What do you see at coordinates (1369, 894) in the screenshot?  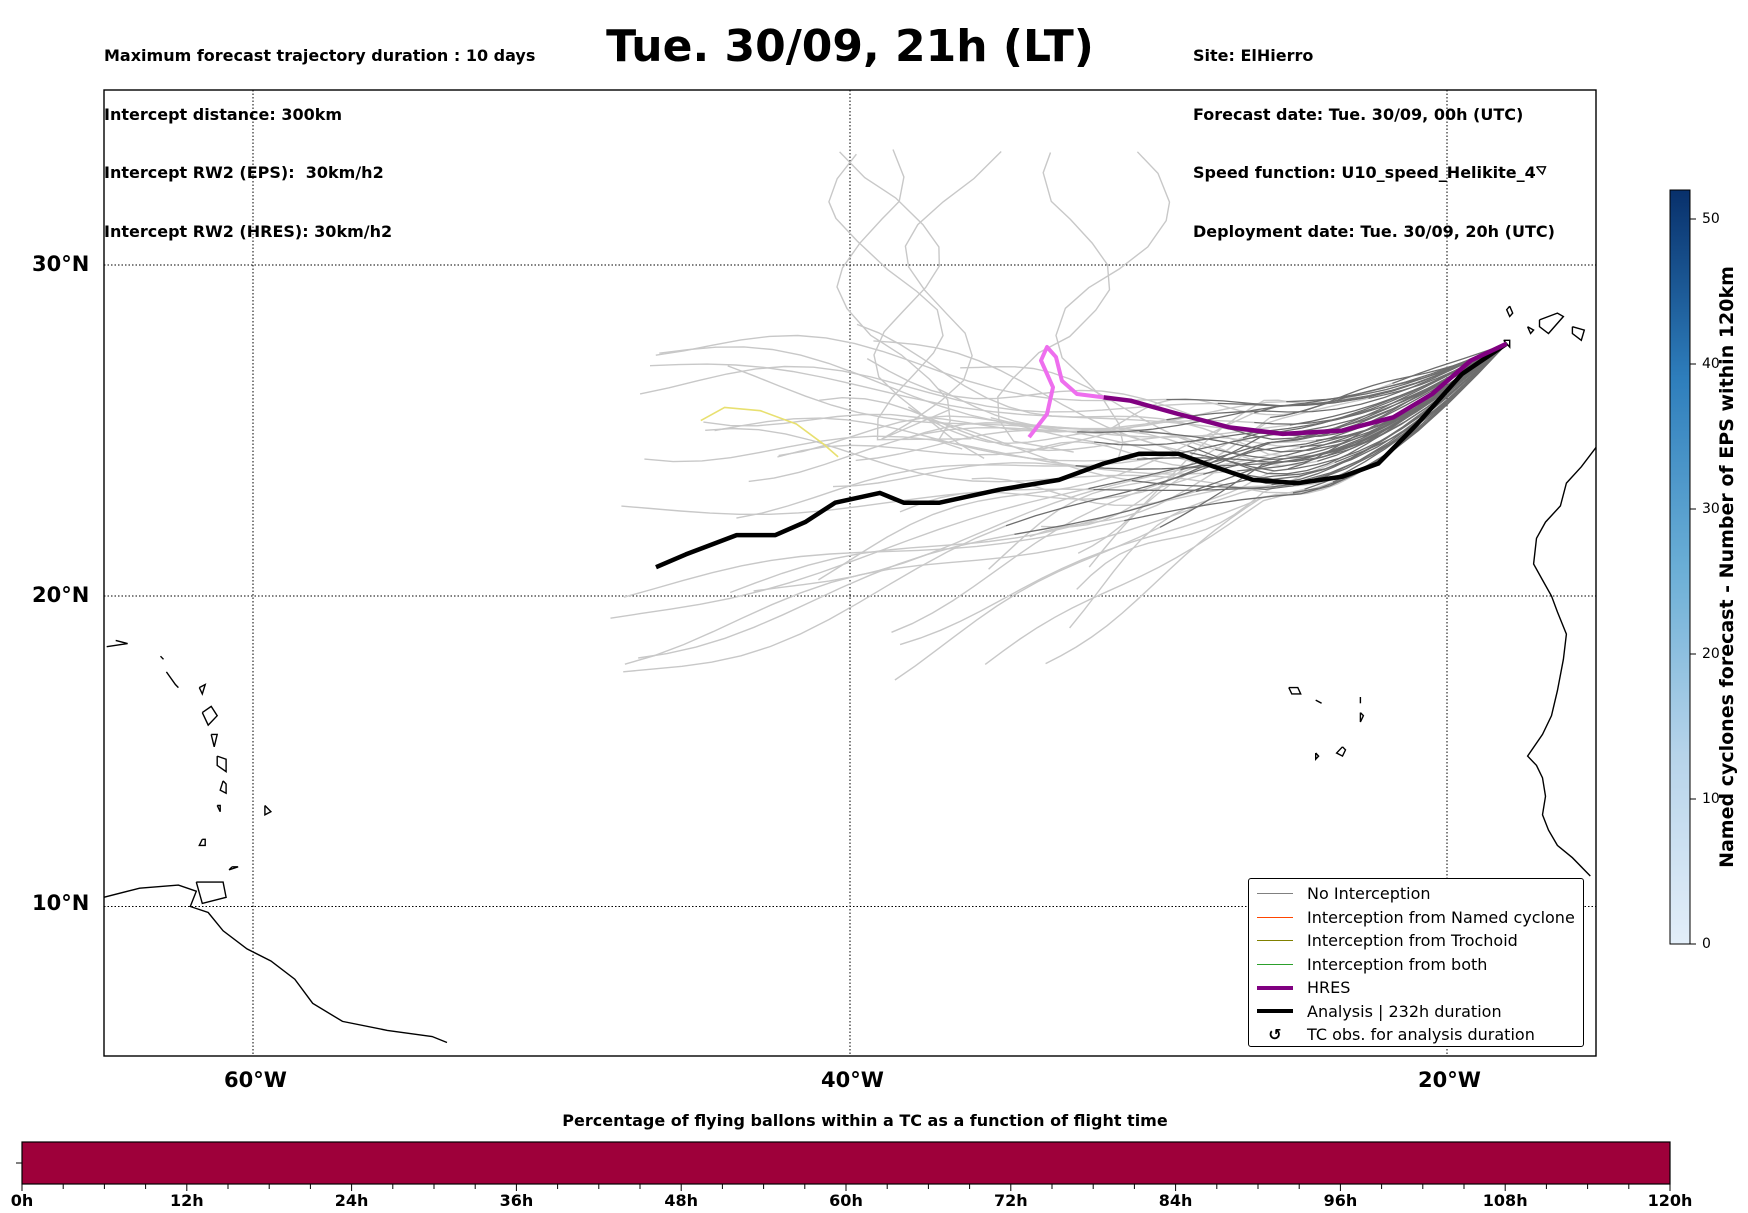 I see `legend-label: No Interception` at bounding box center [1369, 894].